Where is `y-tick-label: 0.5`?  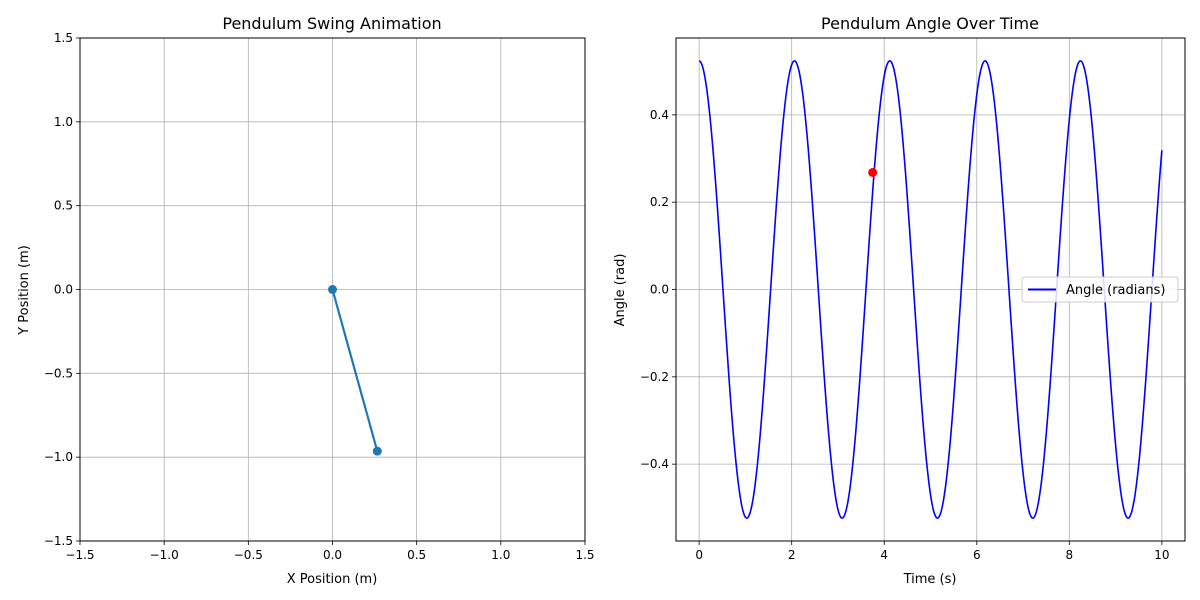 y-tick-label: 0.5 is located at coordinates (63, 206).